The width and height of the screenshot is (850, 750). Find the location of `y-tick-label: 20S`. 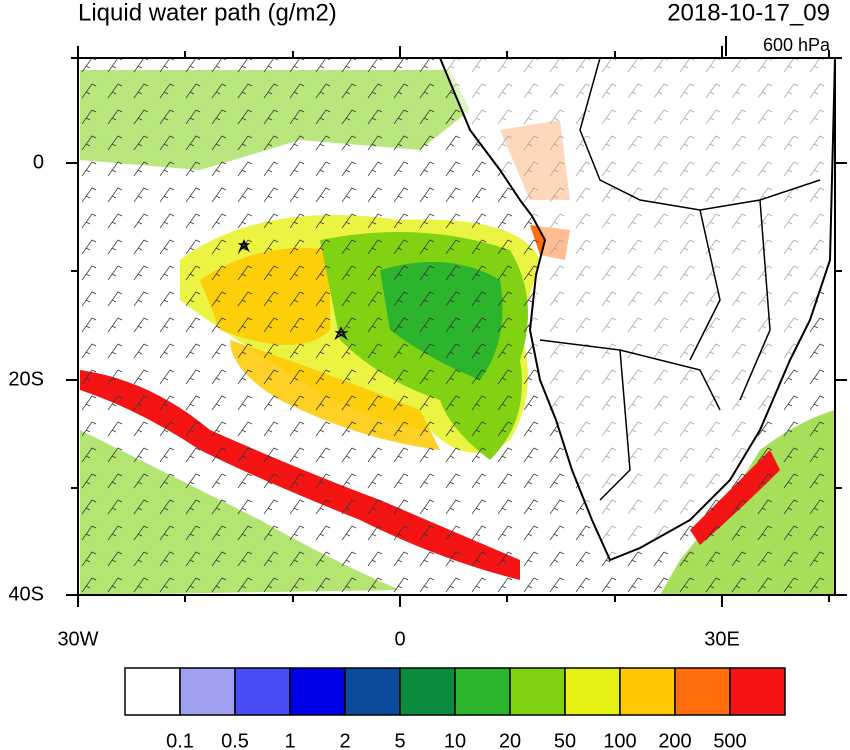

y-tick-label: 20S is located at coordinates (26, 379).